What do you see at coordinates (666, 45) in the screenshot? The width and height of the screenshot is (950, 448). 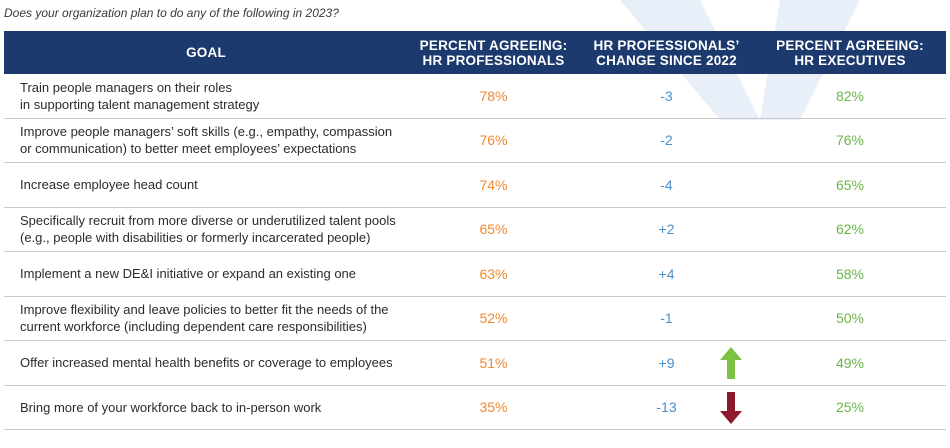 I see `header-change-line-1: HR PROFESSIONALS’` at bounding box center [666, 45].